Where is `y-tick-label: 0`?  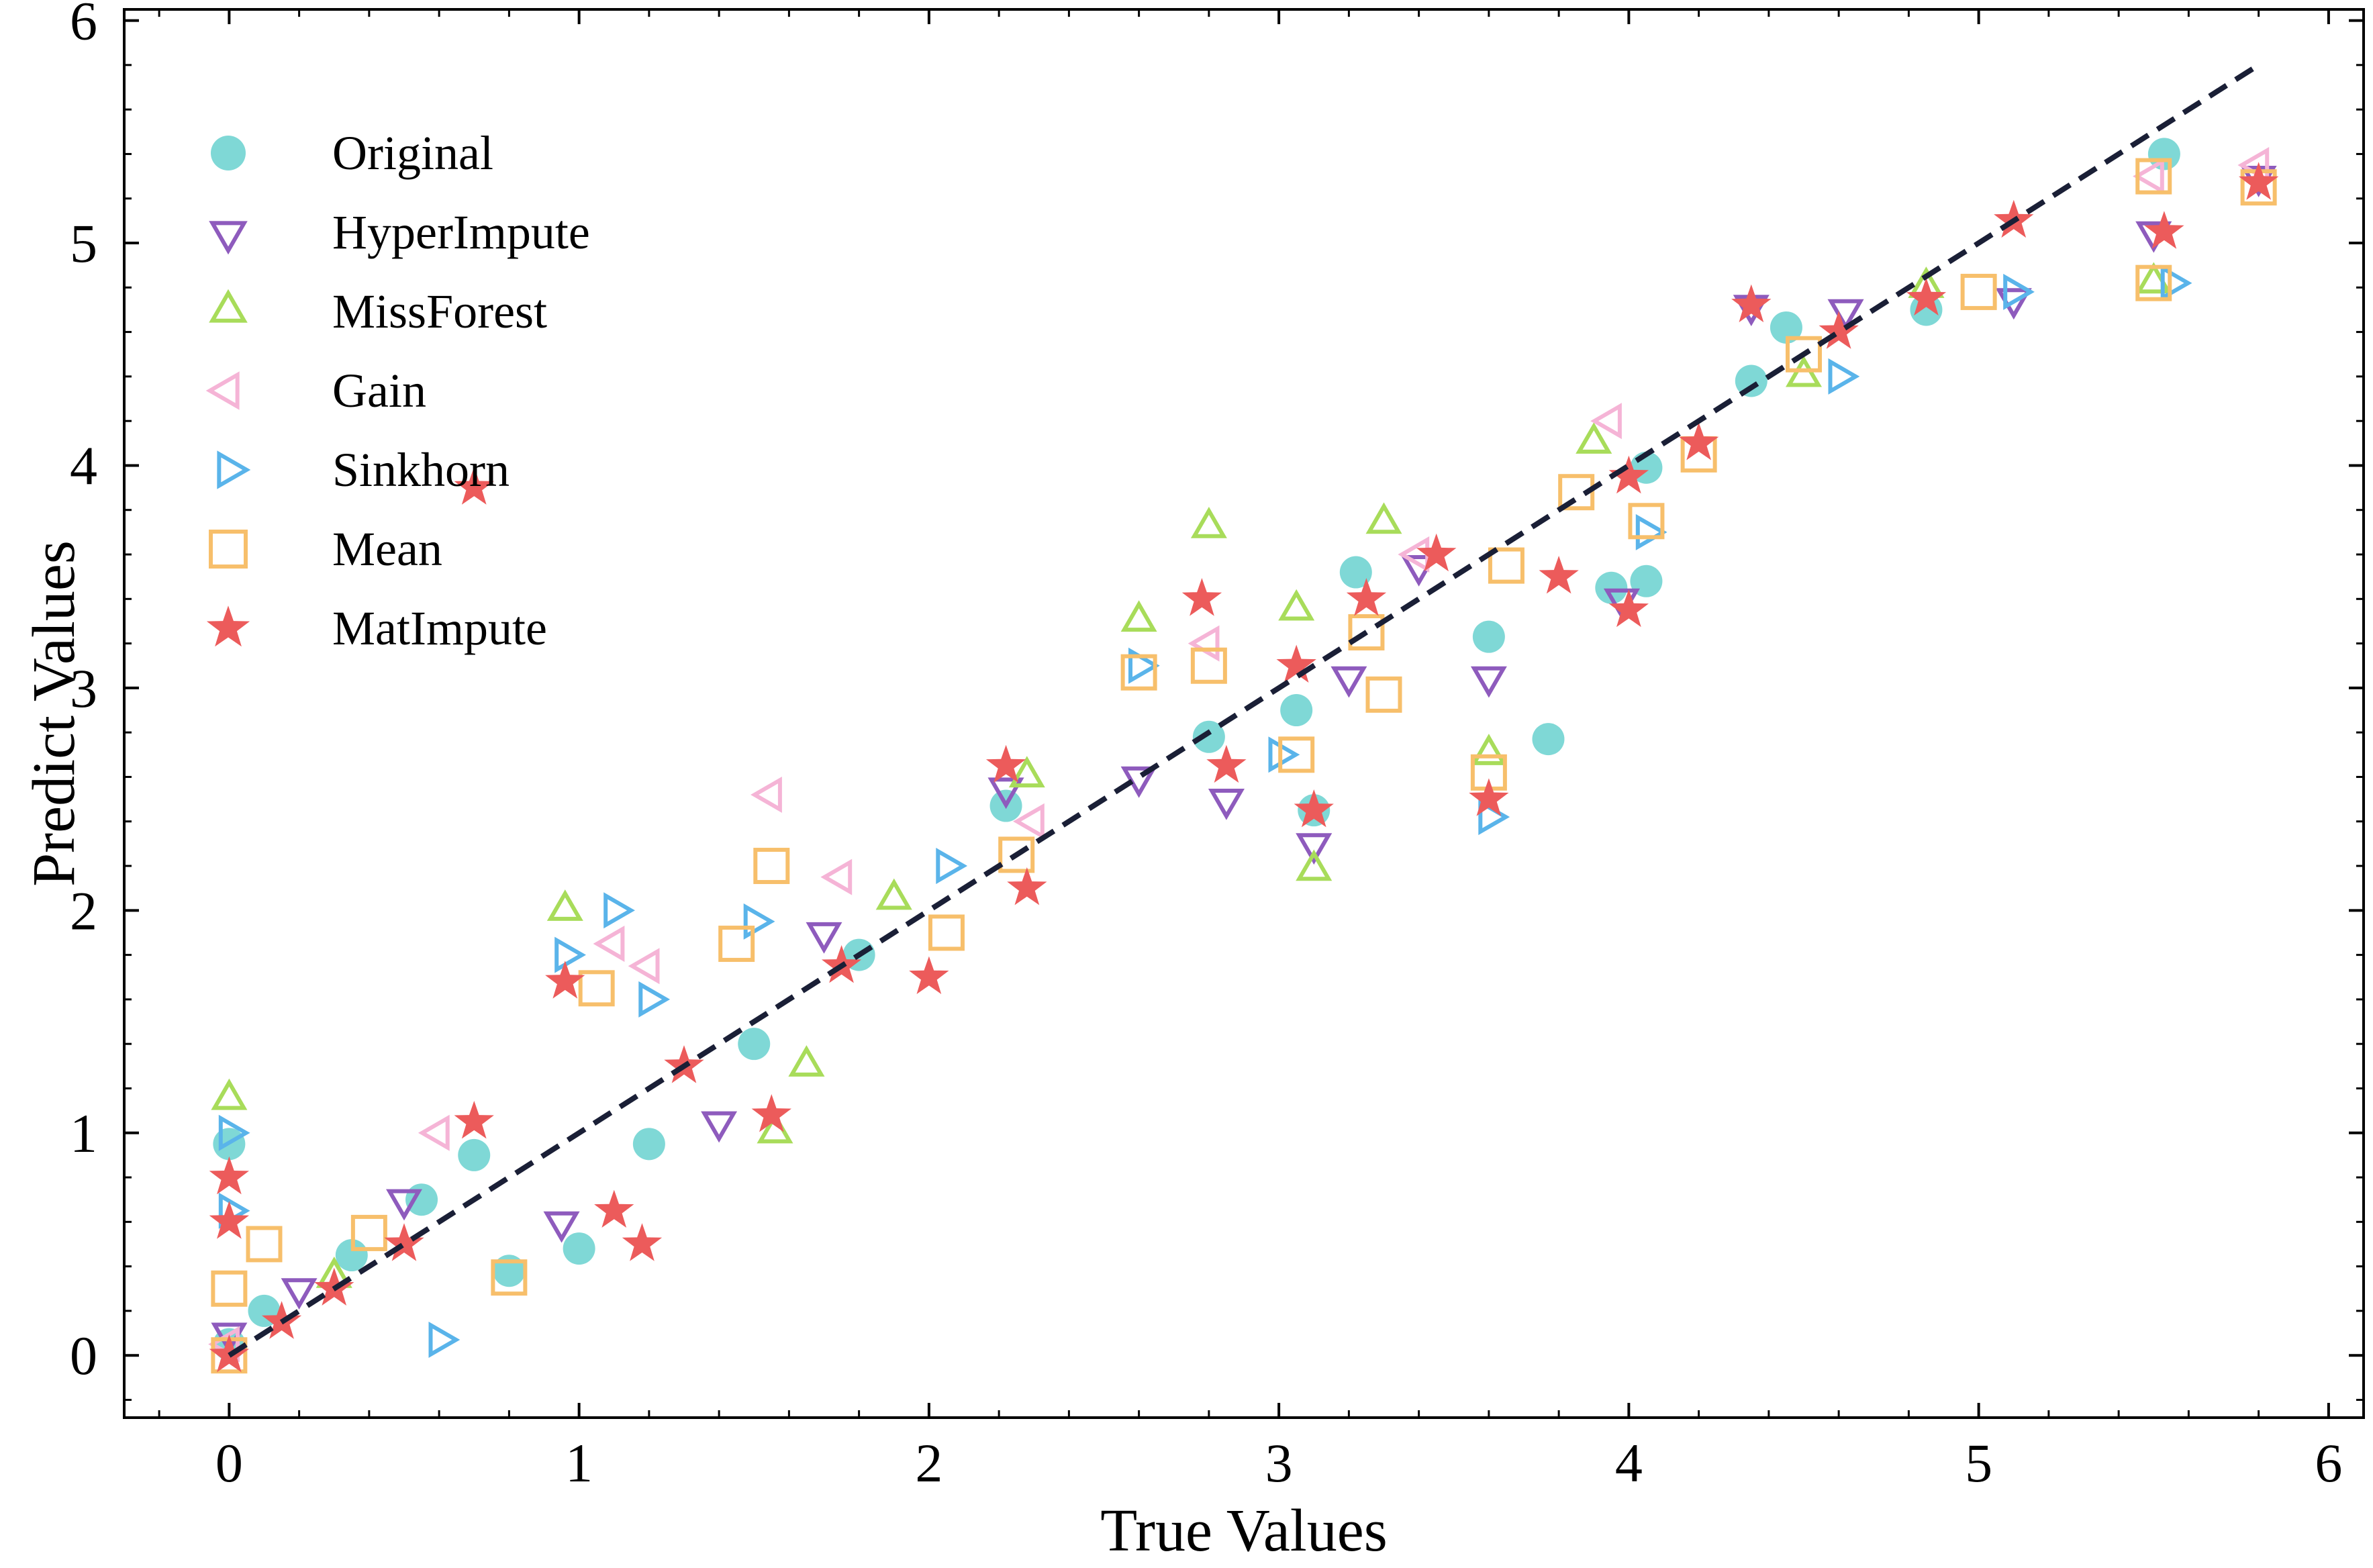
y-tick-label: 0 is located at coordinates (83, 1356).